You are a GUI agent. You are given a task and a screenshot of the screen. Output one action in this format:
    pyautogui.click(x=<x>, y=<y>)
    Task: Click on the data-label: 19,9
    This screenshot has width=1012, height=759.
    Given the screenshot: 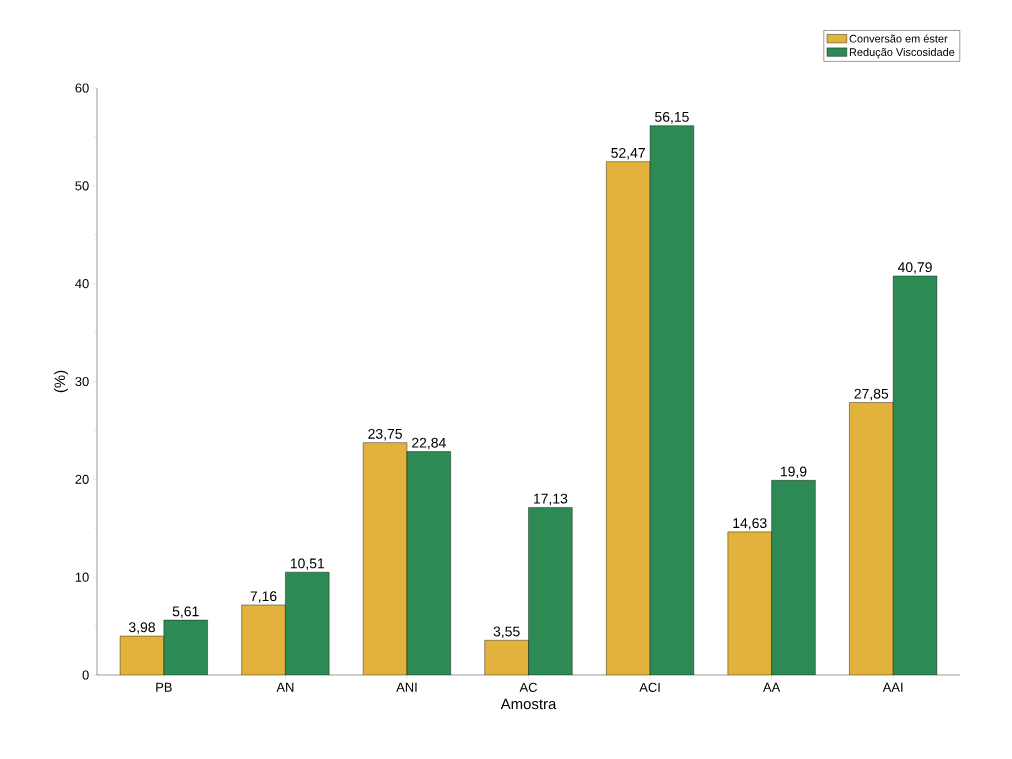 What is the action you would take?
    pyautogui.click(x=793, y=472)
    